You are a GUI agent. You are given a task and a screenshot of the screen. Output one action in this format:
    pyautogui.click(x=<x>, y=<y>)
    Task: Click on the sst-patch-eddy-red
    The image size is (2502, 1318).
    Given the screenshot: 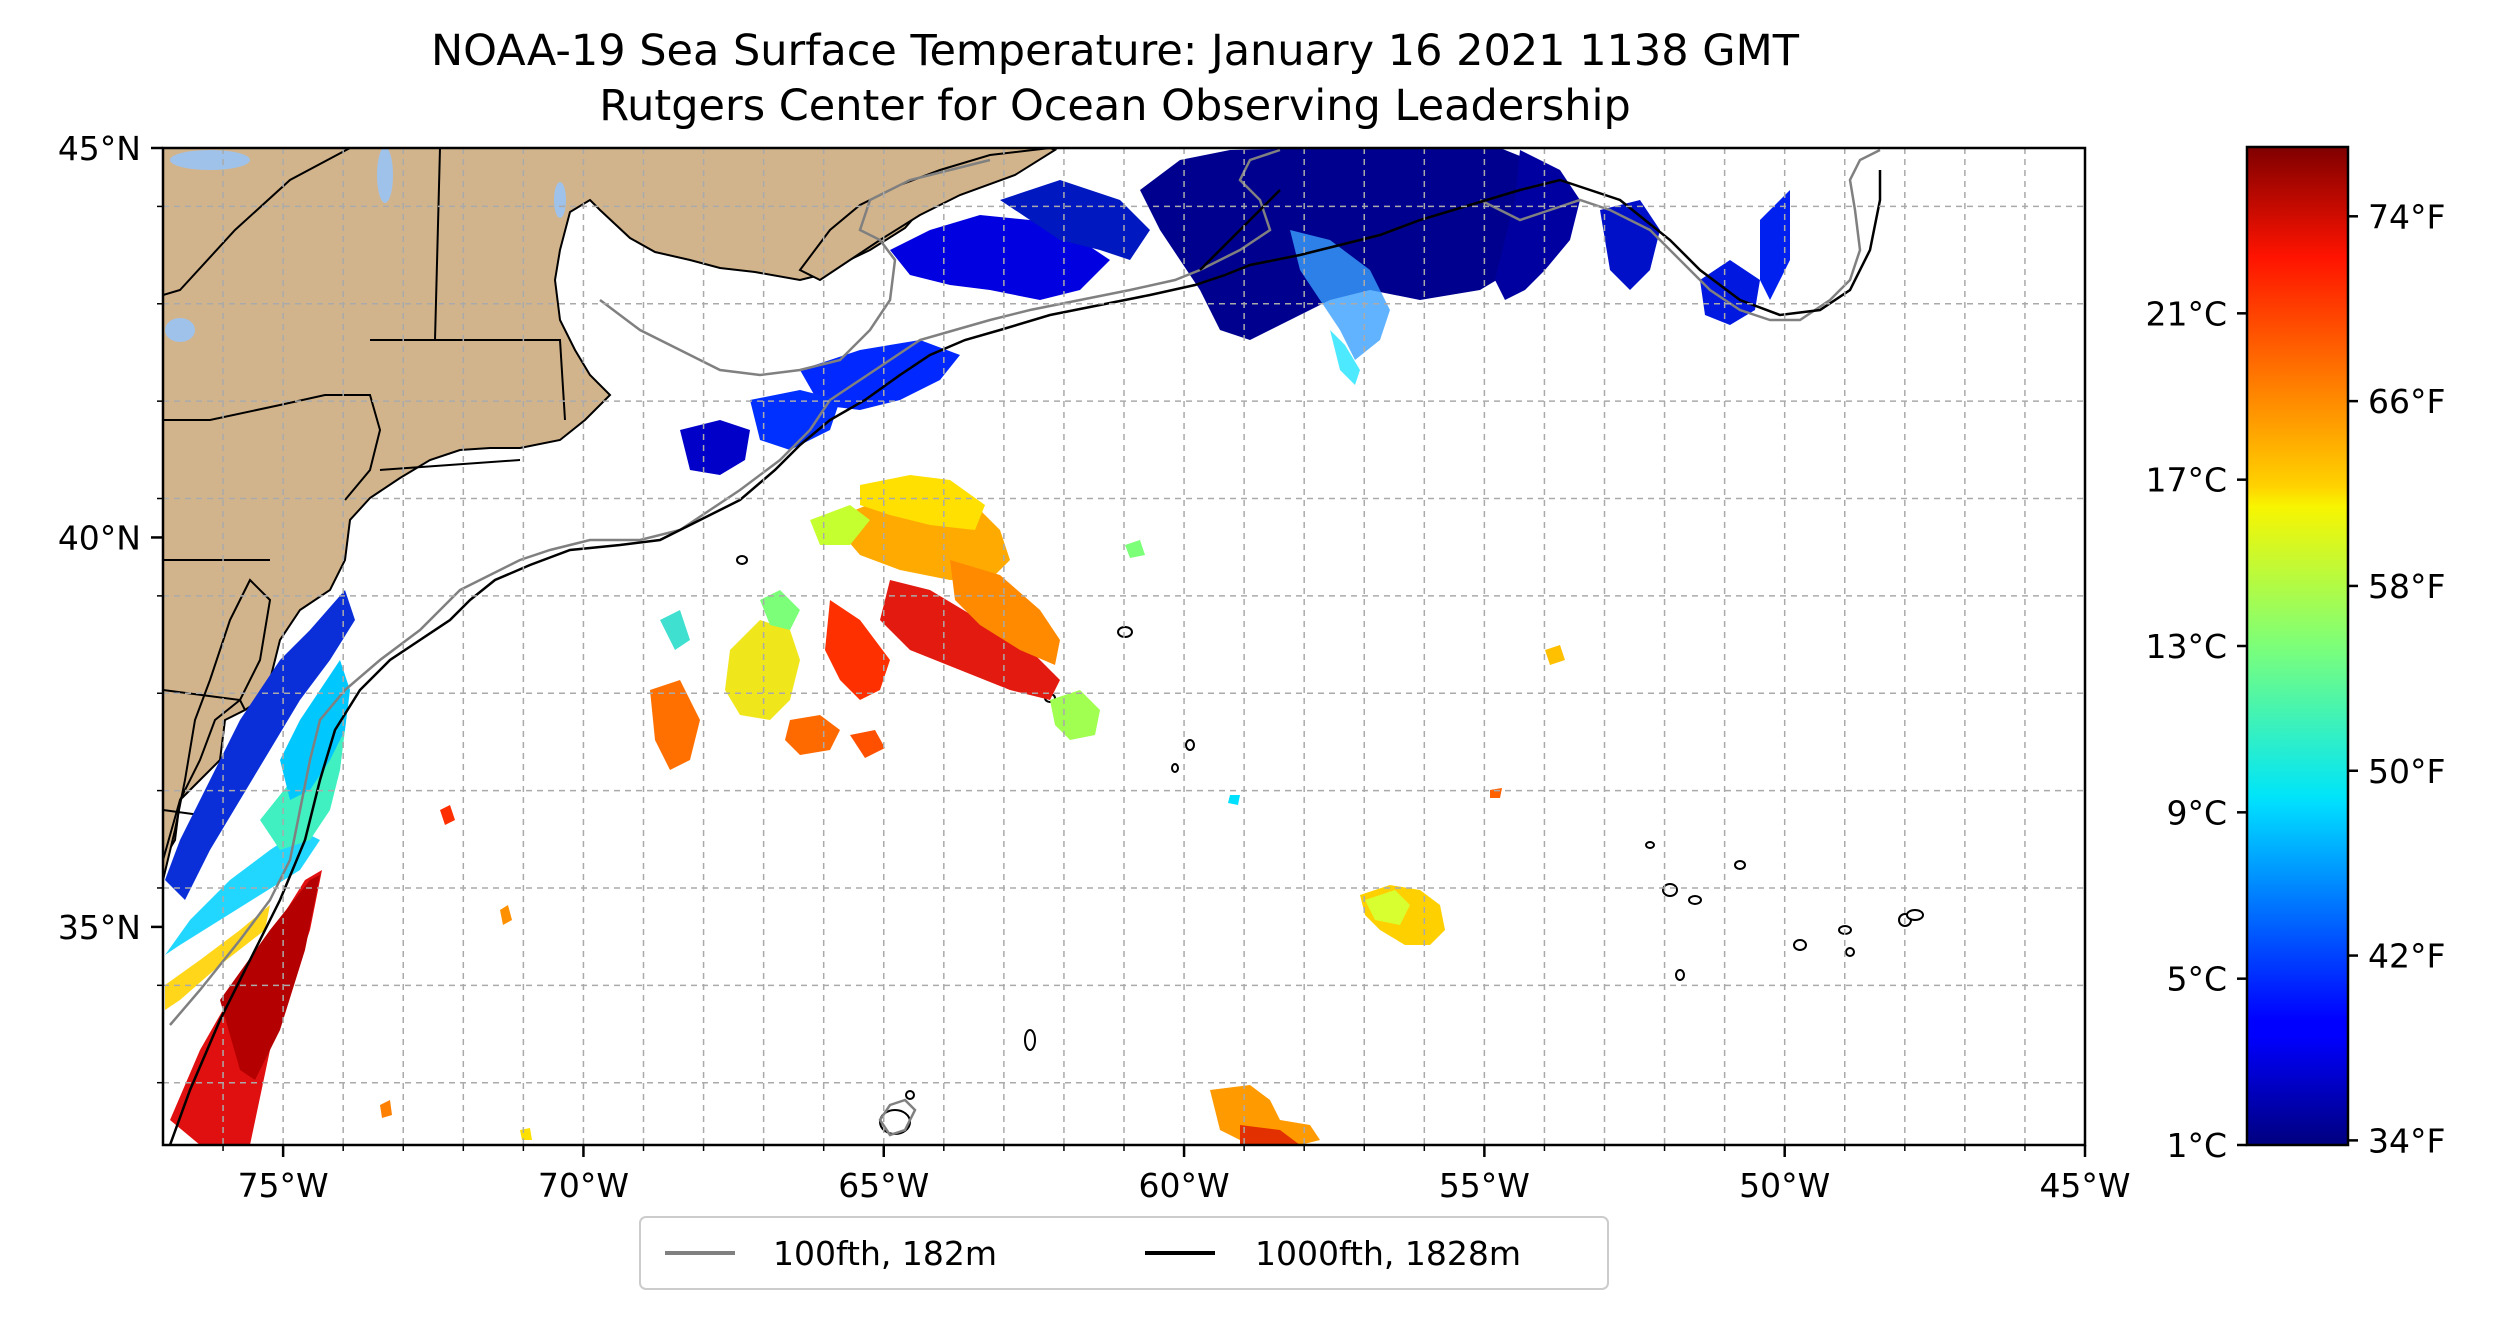 What is the action you would take?
    pyautogui.click(x=970, y=640)
    